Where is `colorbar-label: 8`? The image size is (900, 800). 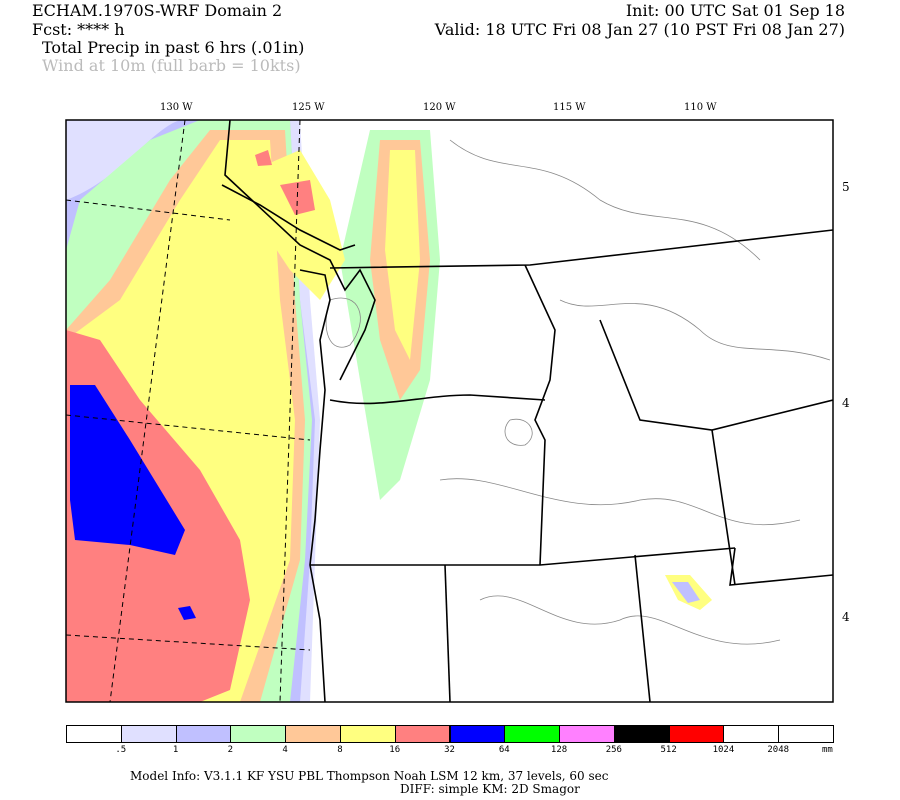
colorbar-label: 8 is located at coordinates (340, 750).